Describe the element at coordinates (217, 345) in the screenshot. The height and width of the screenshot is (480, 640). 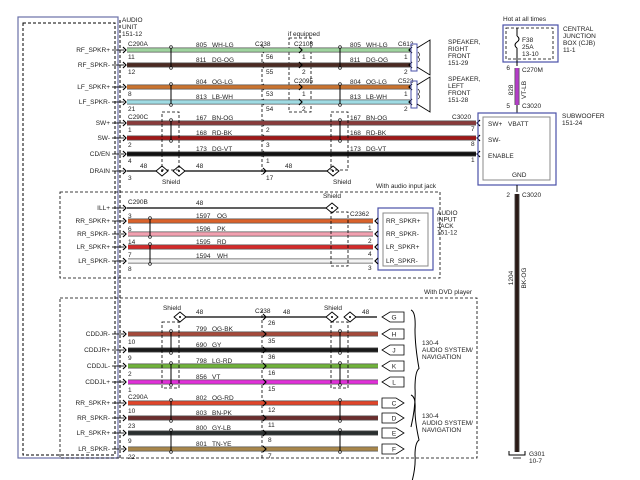
I see `wire-color-code: GY` at that location.